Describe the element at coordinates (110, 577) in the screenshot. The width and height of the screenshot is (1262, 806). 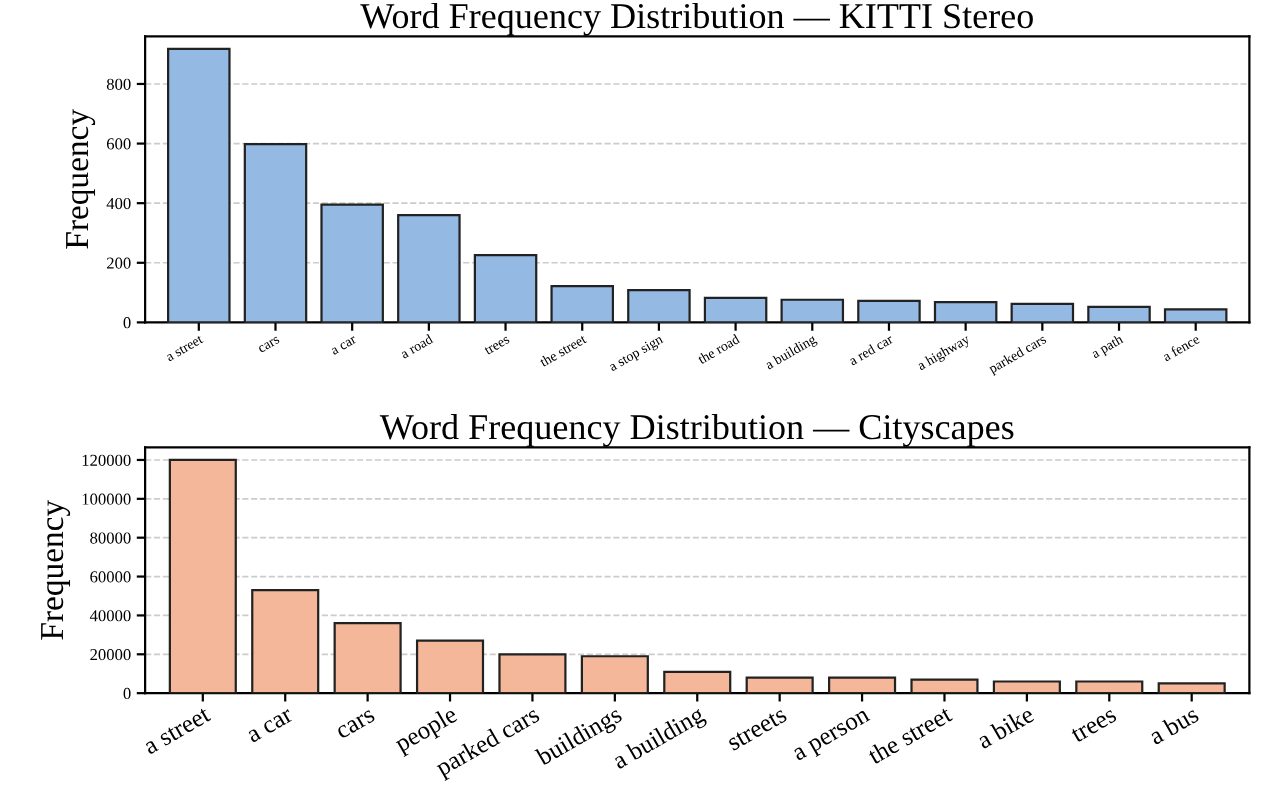
I see `y-tick-label: 60000` at that location.